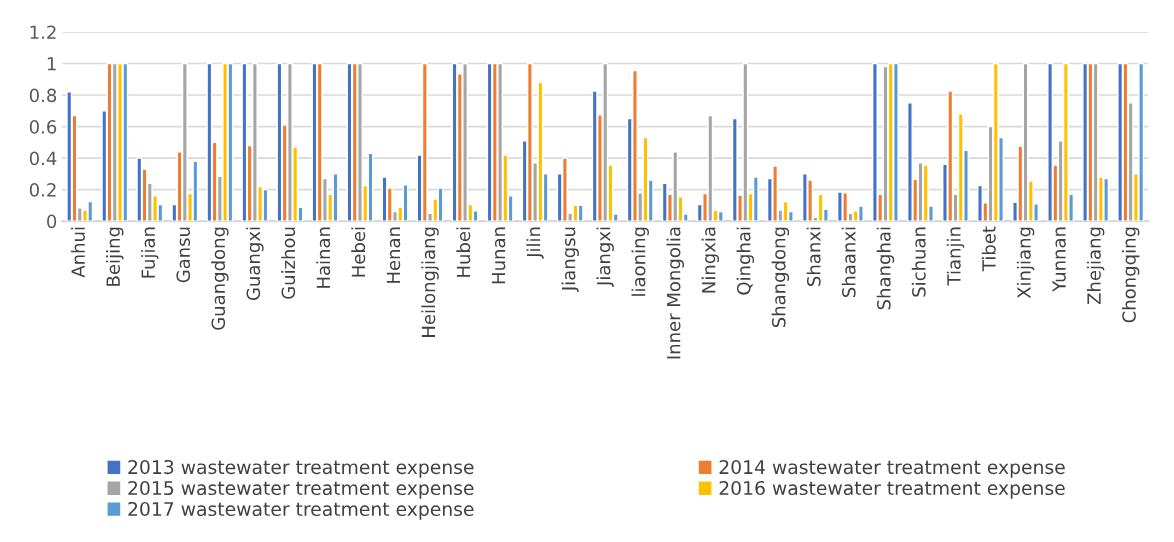 The height and width of the screenshot is (542, 1174). Describe the element at coordinates (570, 260) in the screenshot. I see `x-tick-label: Jiangsu` at that location.